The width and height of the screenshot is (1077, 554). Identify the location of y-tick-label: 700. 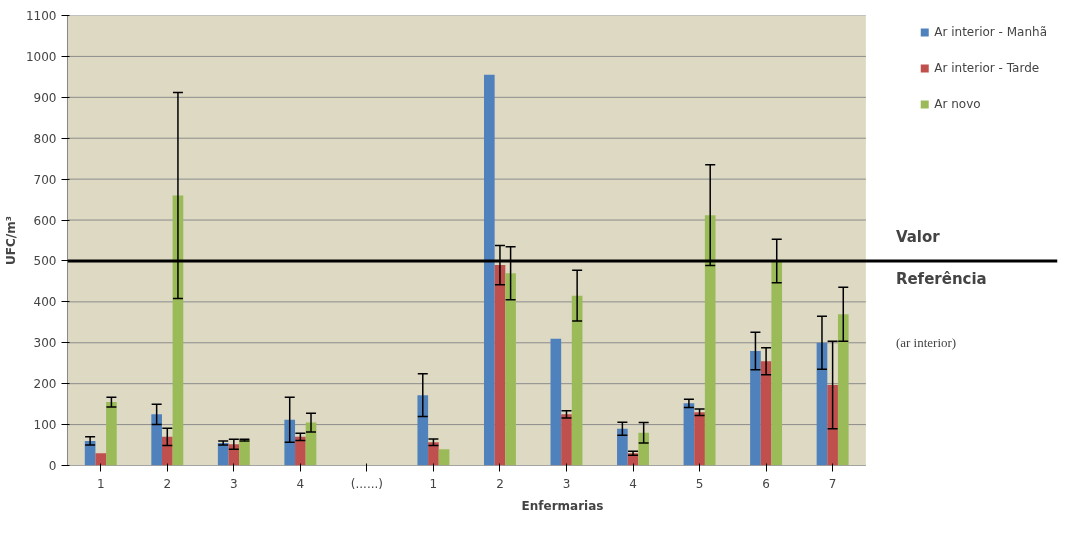
(45, 179).